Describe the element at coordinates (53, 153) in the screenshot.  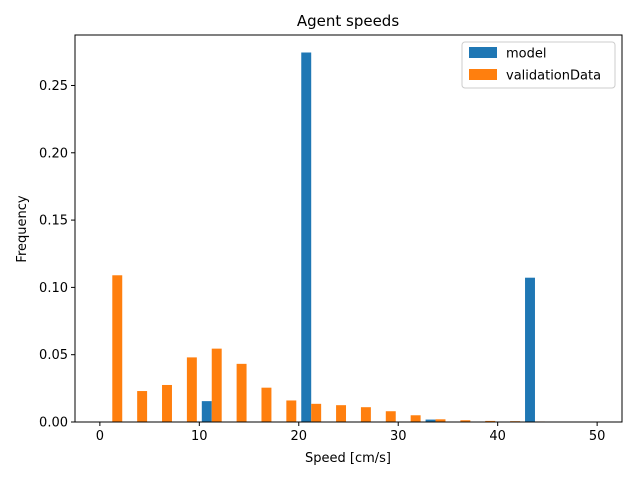
I see `y-tick-label: 0.20` at that location.